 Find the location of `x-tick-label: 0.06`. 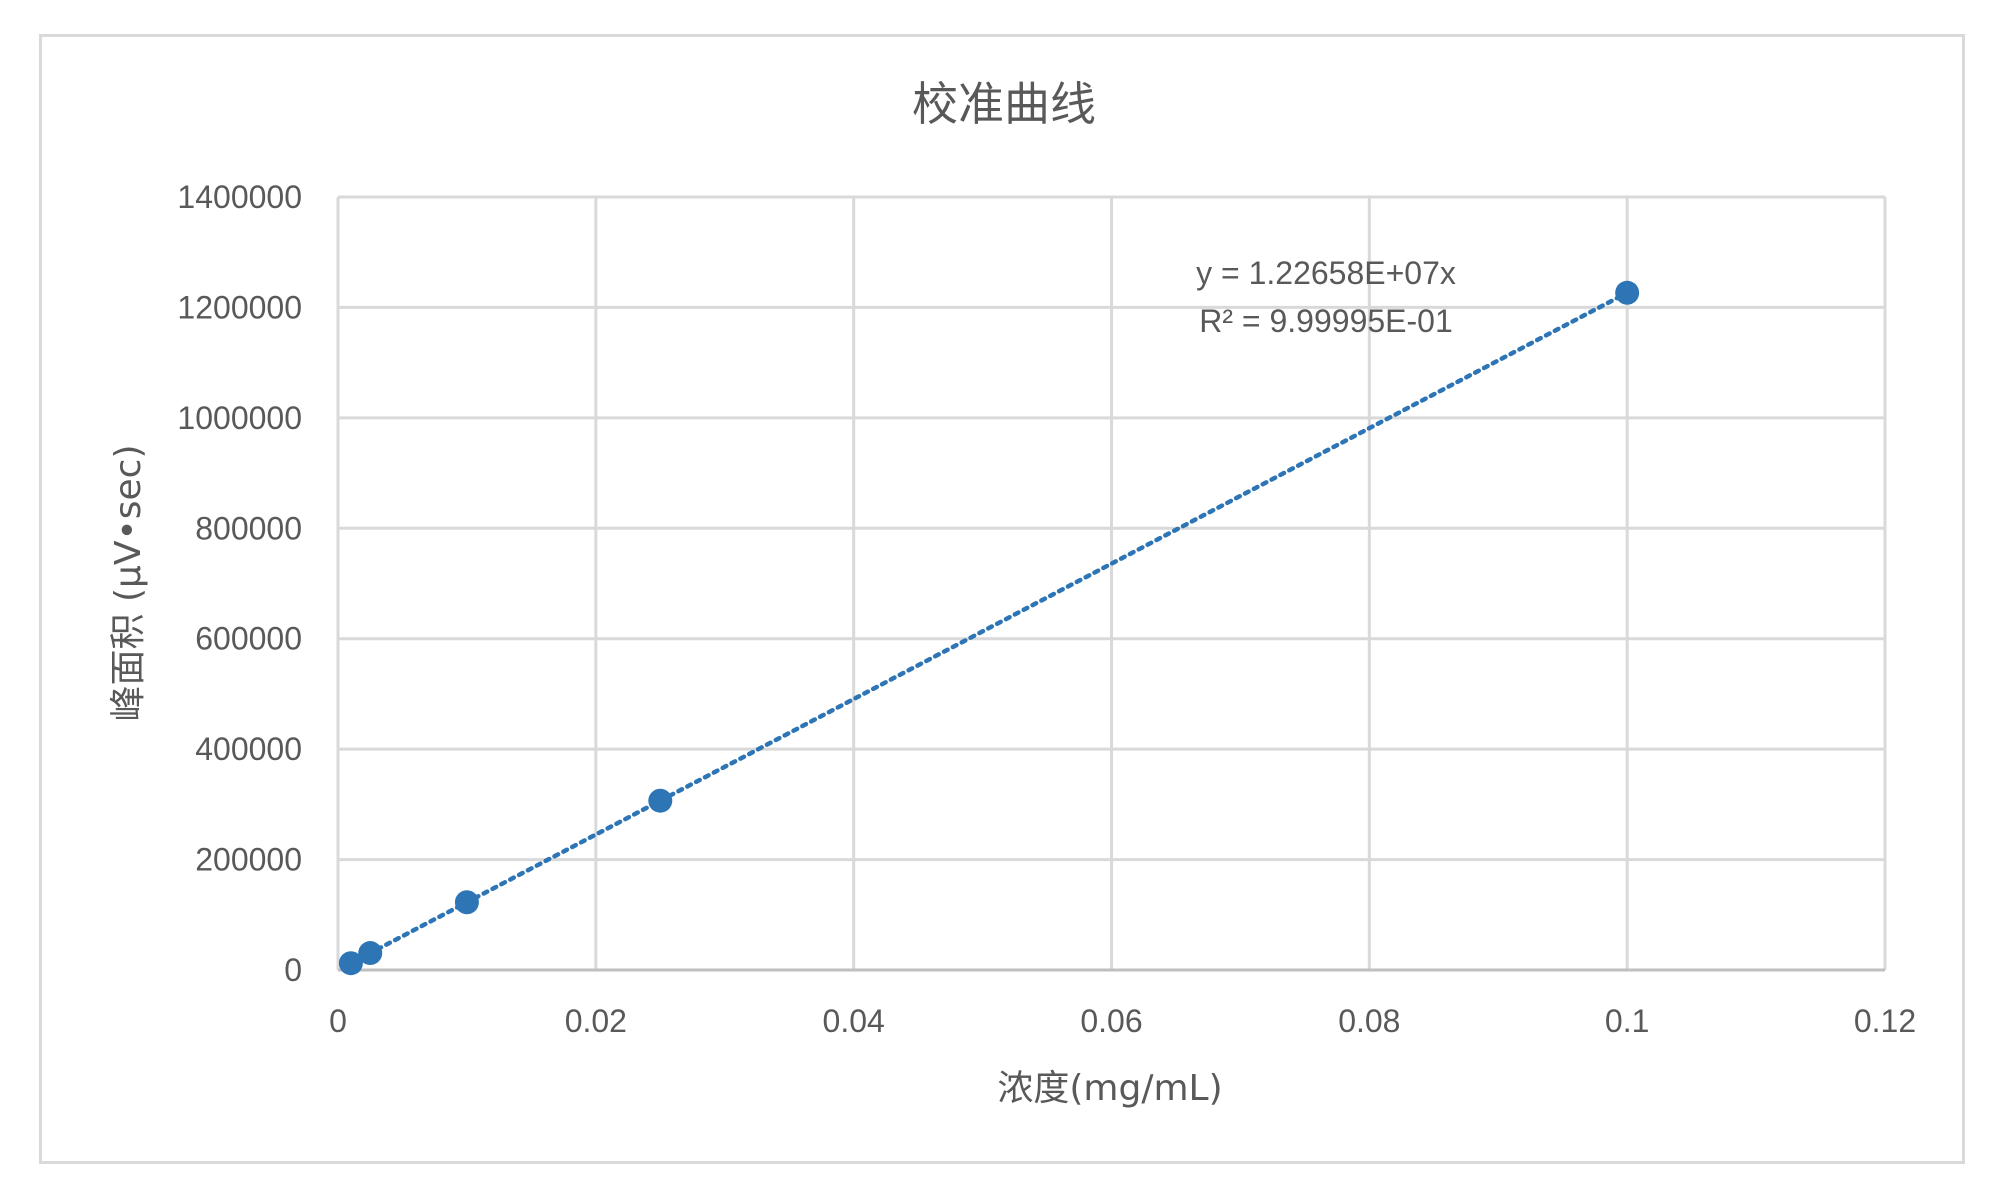

x-tick-label: 0.06 is located at coordinates (1111, 1021).